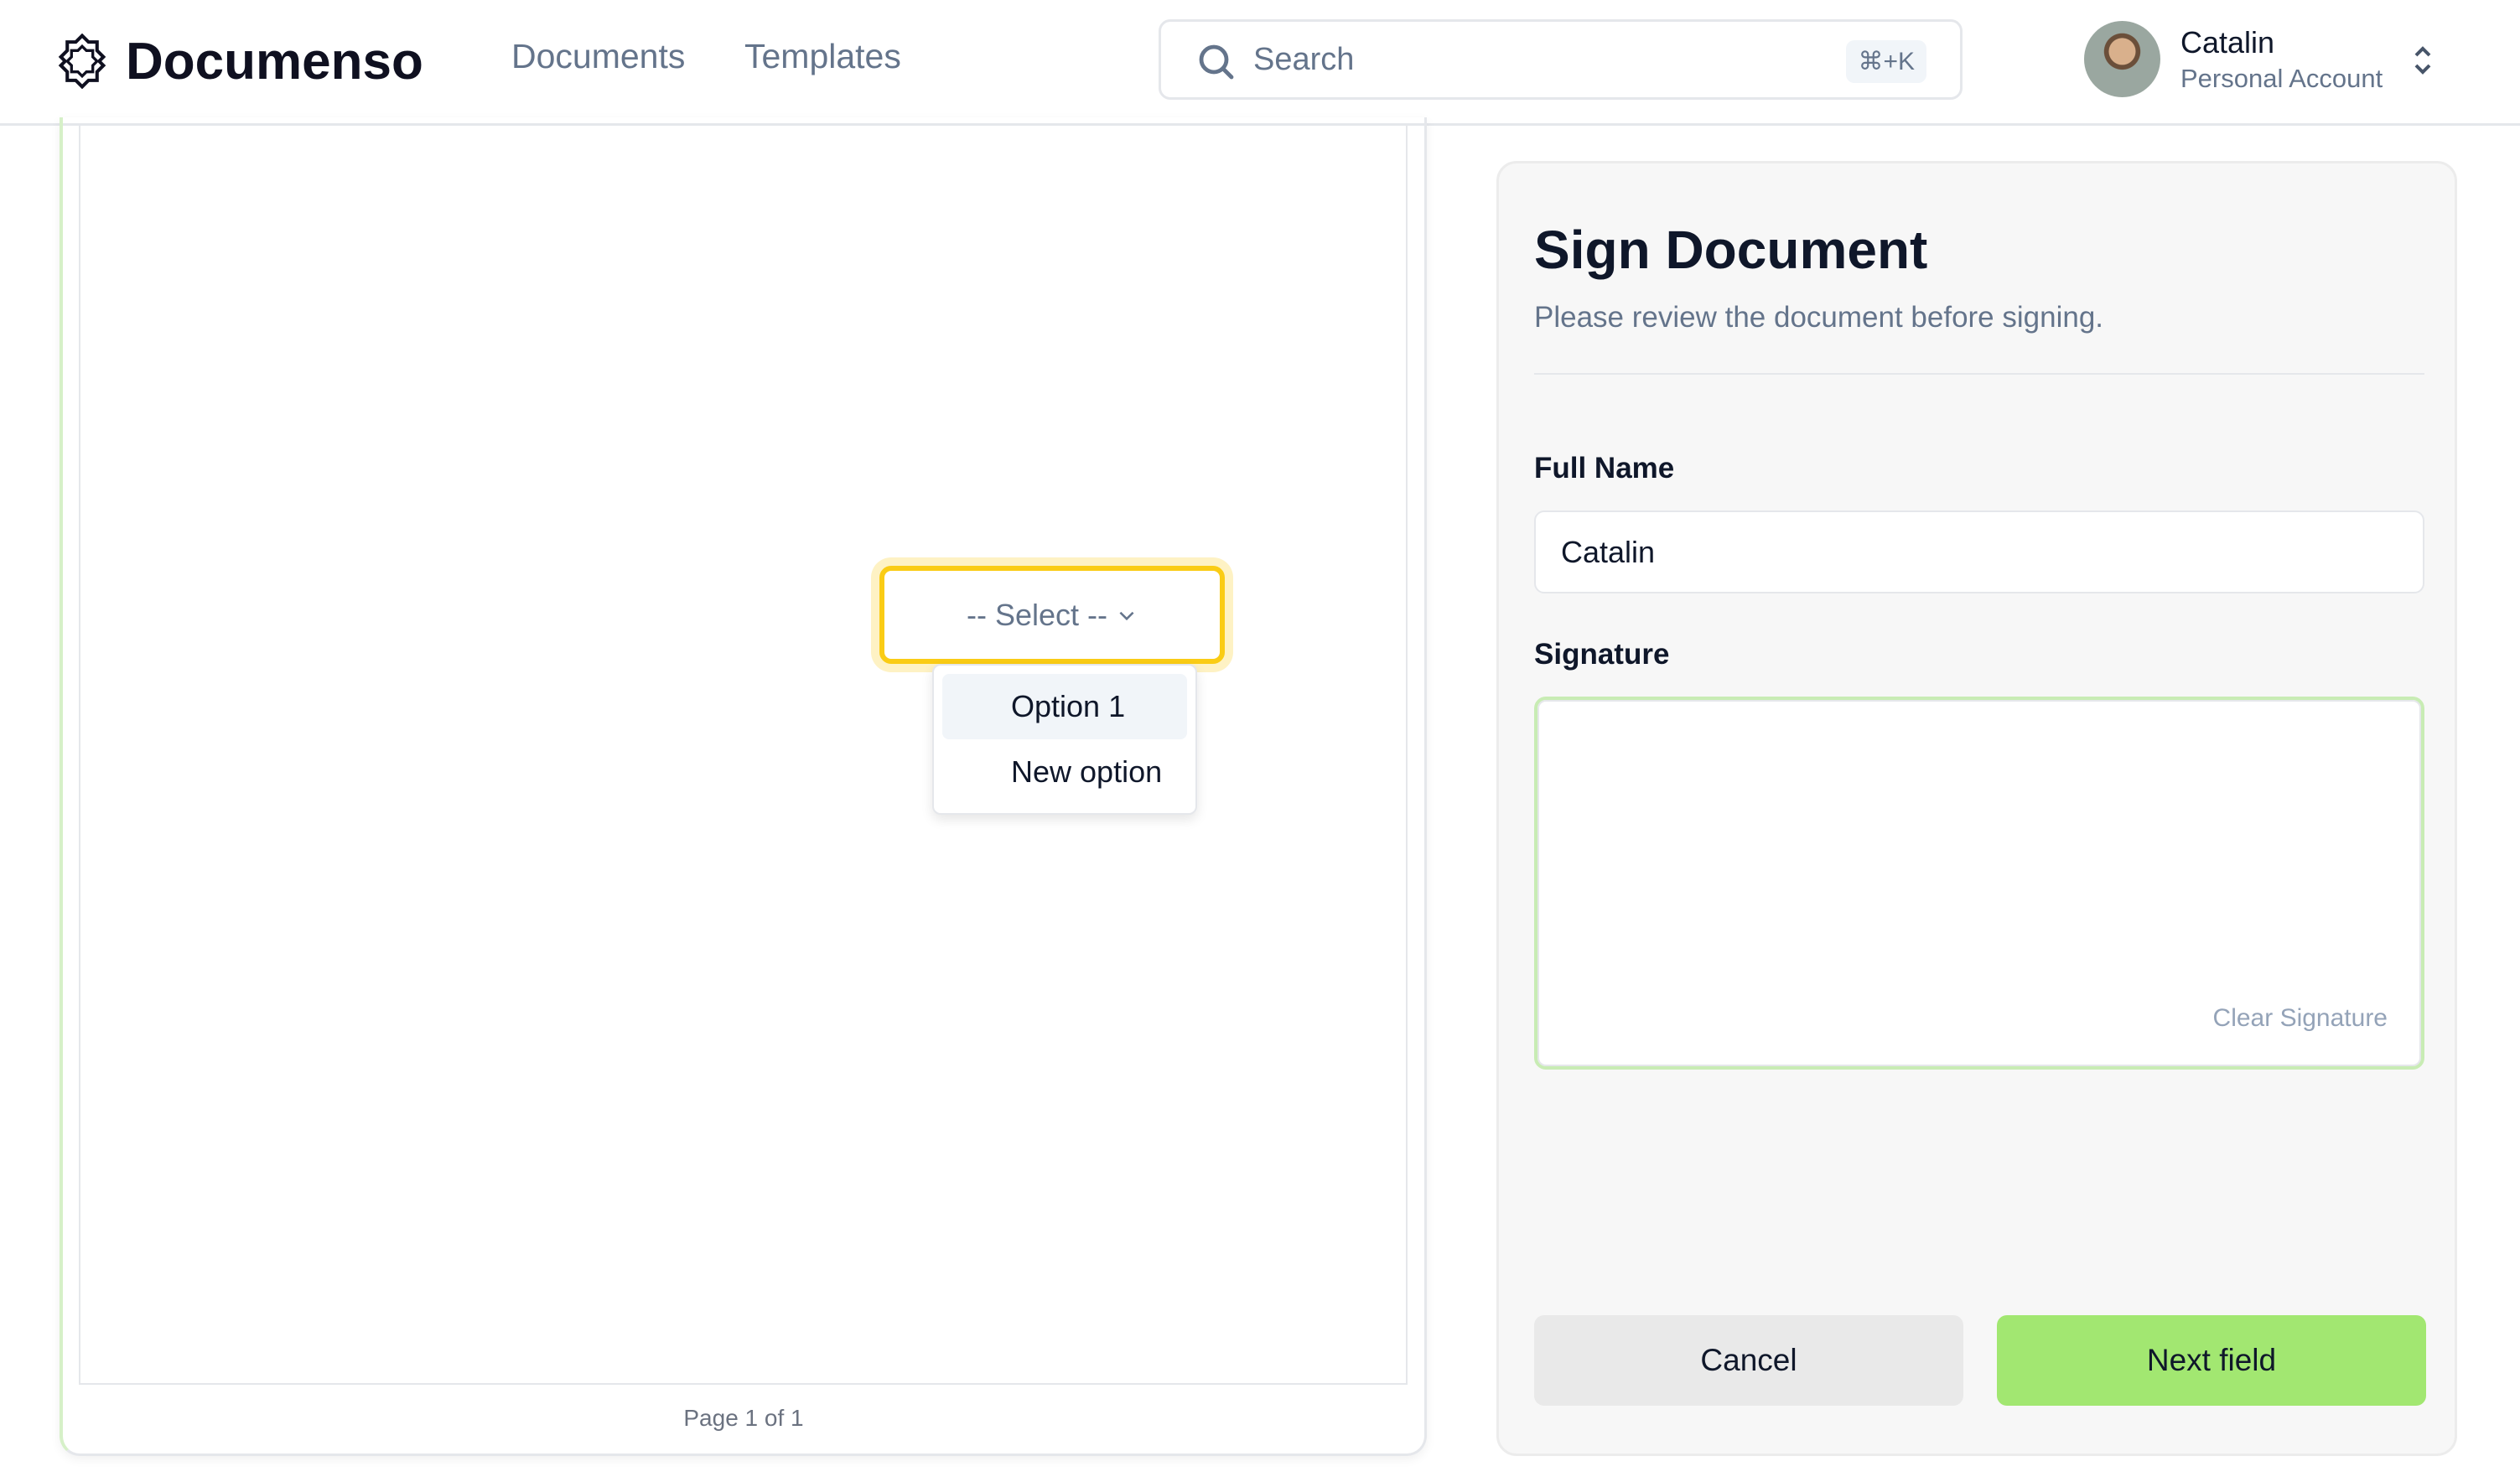 This screenshot has width=2520, height=1482. Describe the element at coordinates (1216, 62) in the screenshot. I see `search-icon` at that location.